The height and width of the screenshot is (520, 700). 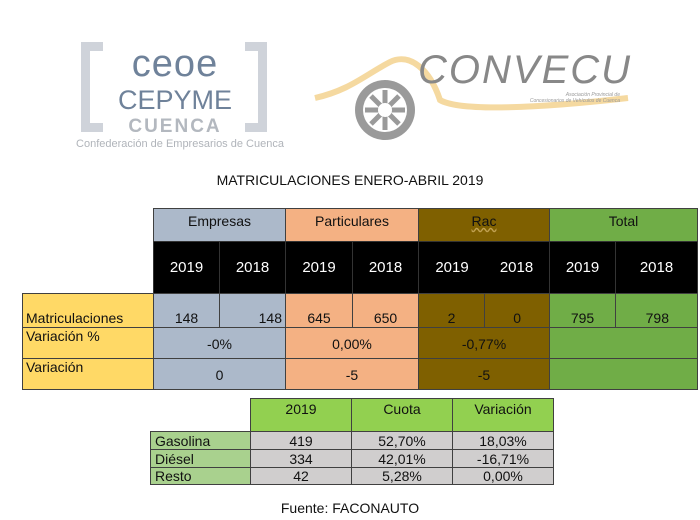 I want to click on table-cell: 334, so click(x=301, y=458).